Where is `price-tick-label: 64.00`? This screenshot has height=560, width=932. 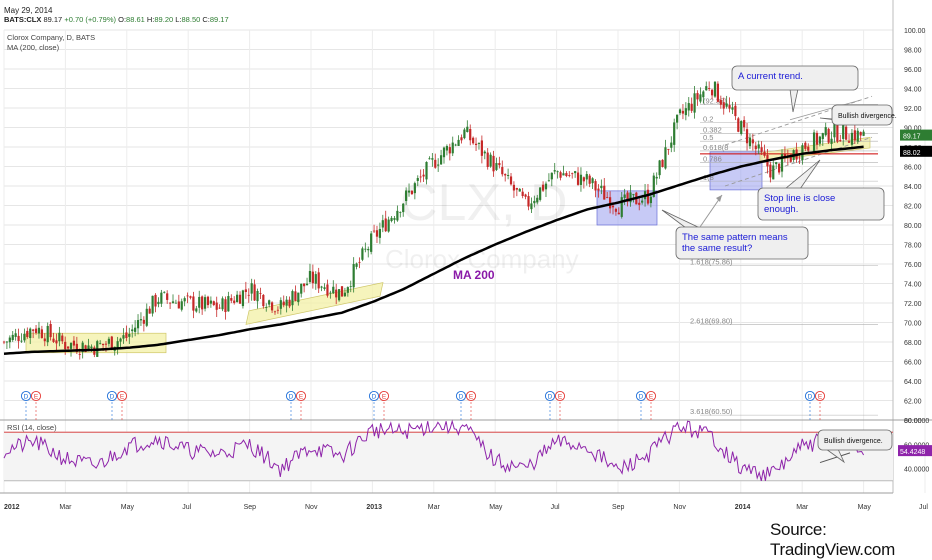 price-tick-label: 64.00 is located at coordinates (913, 382).